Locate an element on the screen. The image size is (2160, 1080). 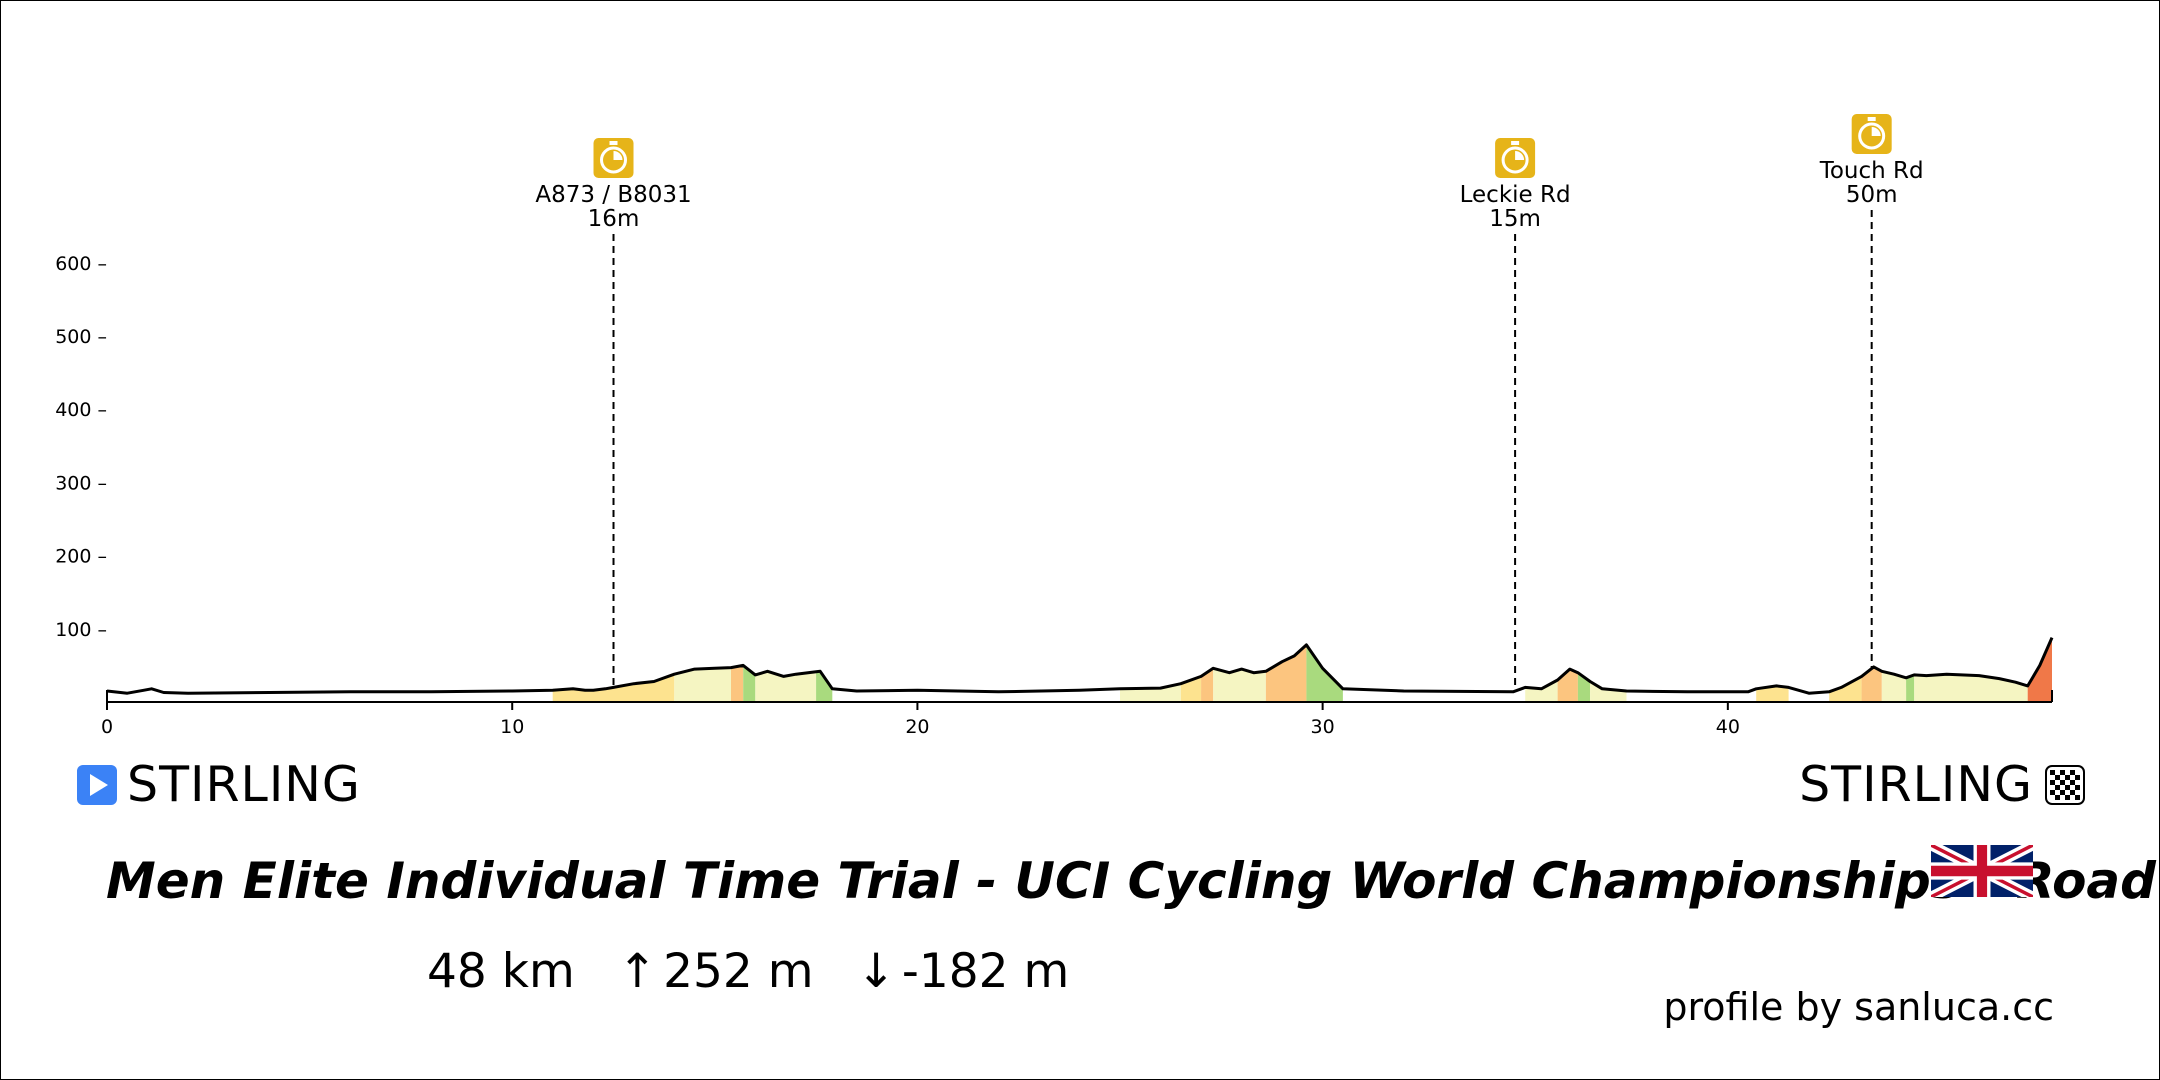
y-tick-label: 400 – is located at coordinates (81, 410).